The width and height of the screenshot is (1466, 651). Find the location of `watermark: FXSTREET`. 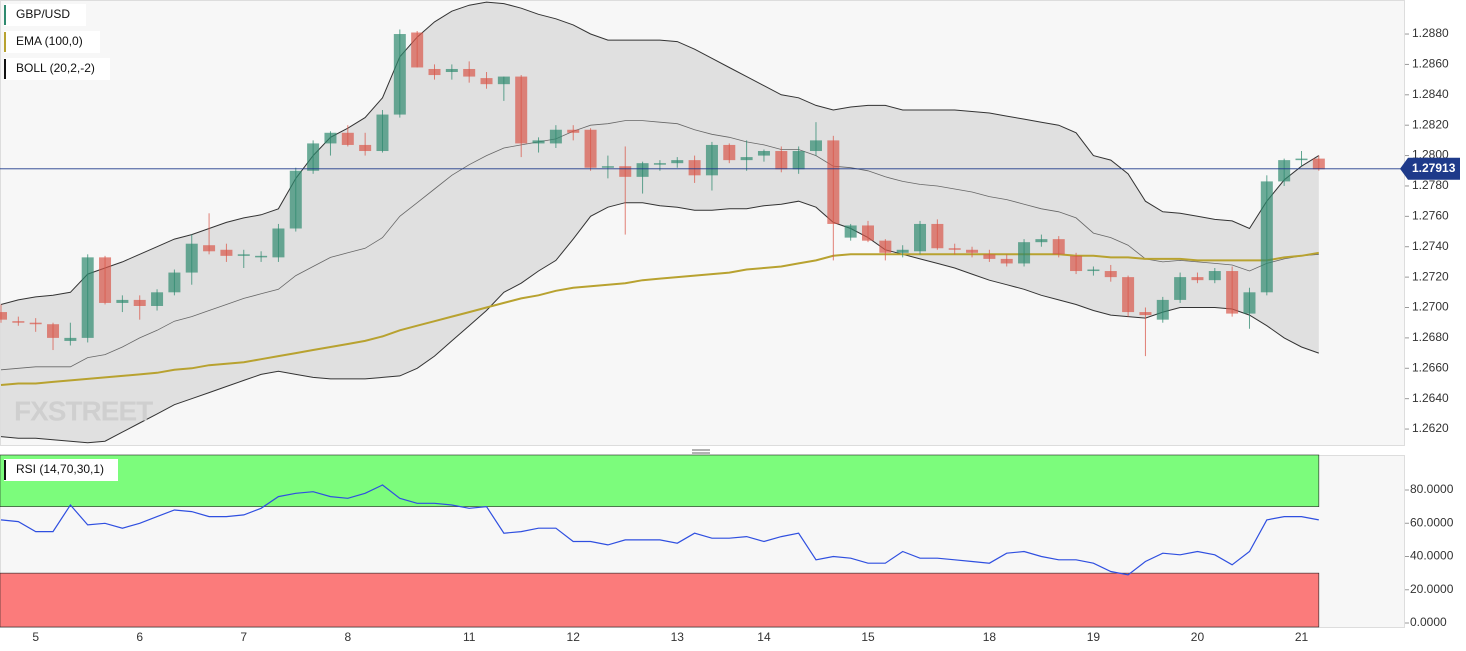

watermark: FXSTREET is located at coordinates (83, 410).